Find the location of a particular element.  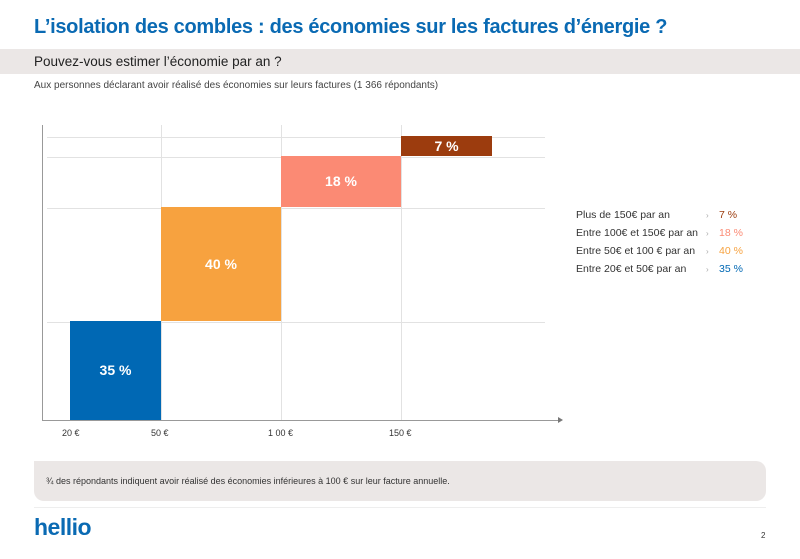

data-label: 18 % is located at coordinates (341, 181).